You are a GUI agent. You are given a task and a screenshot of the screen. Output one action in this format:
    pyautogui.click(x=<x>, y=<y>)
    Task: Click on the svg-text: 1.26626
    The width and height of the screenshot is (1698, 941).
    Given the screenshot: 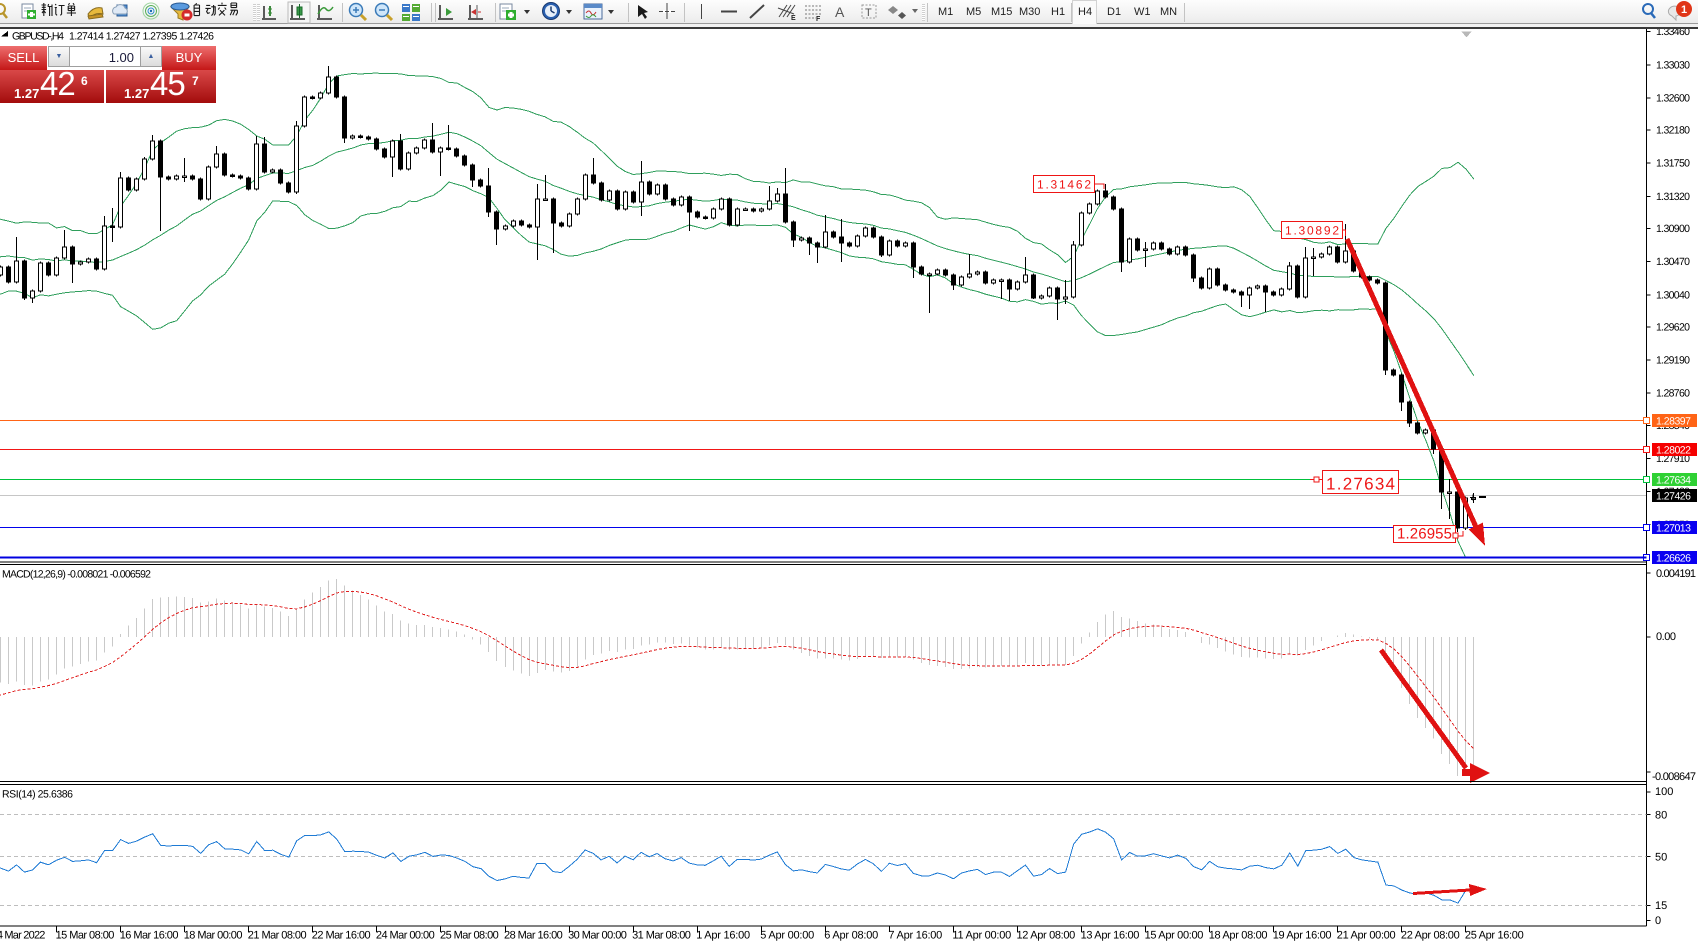 What is the action you would take?
    pyautogui.click(x=1673, y=559)
    